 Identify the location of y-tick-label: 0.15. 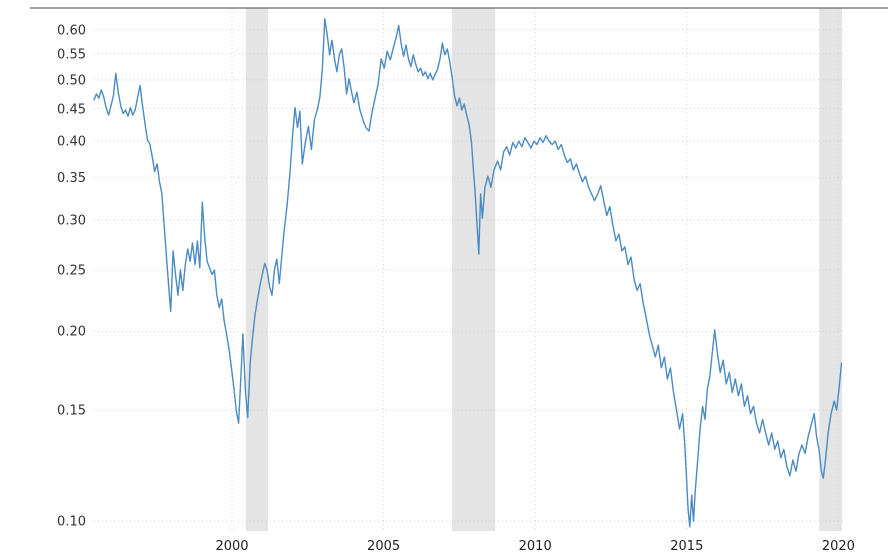
(71, 411).